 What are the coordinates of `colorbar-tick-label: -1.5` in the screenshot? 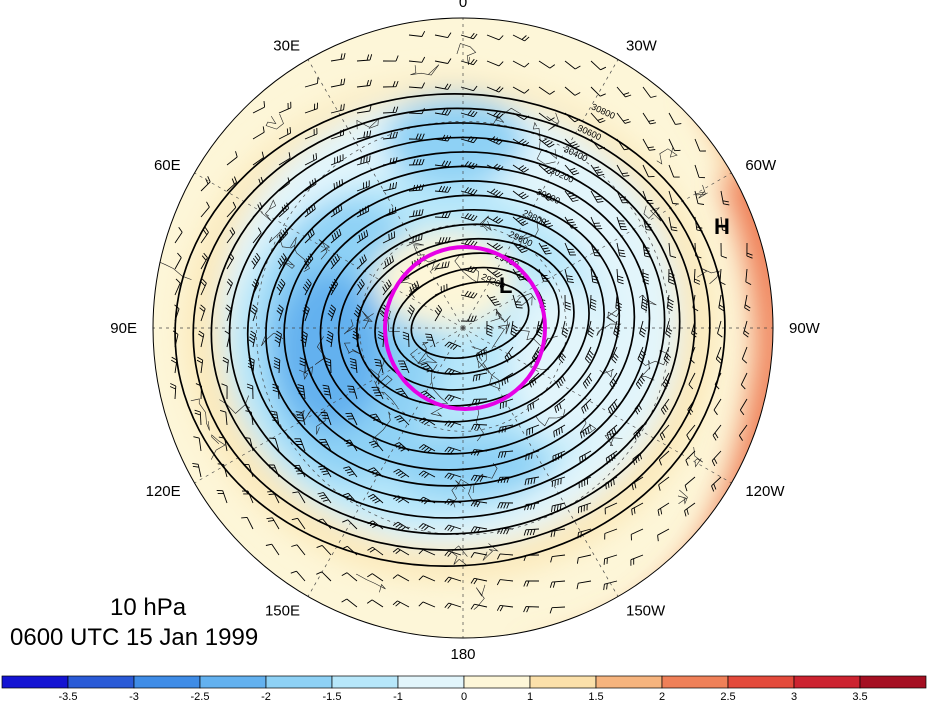 It's located at (332, 696).